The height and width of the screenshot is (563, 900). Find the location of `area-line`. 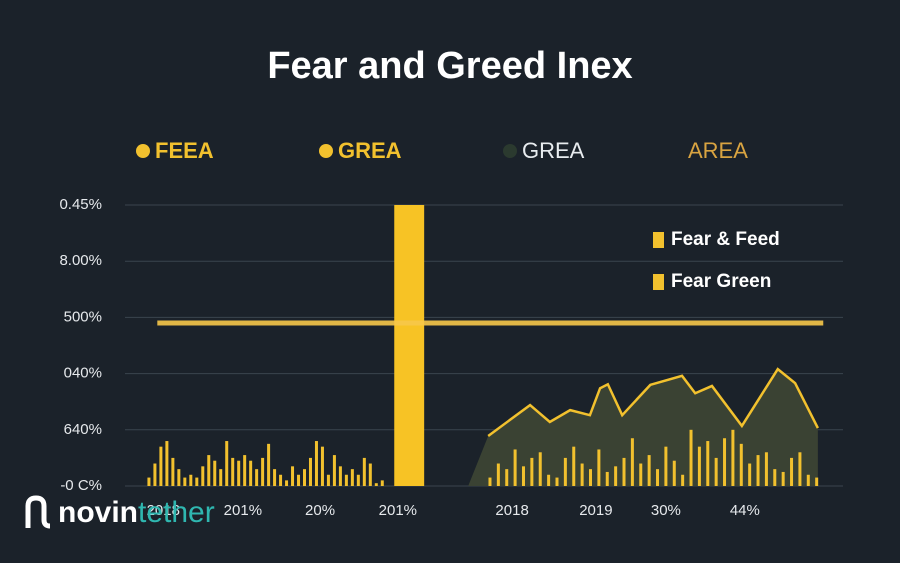

area-line is located at coordinates (653, 402).